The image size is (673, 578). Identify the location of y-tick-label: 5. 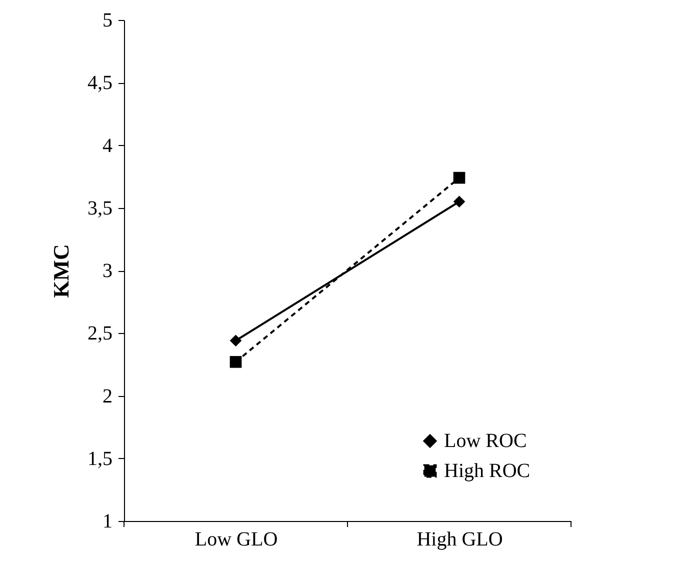
(107, 21).